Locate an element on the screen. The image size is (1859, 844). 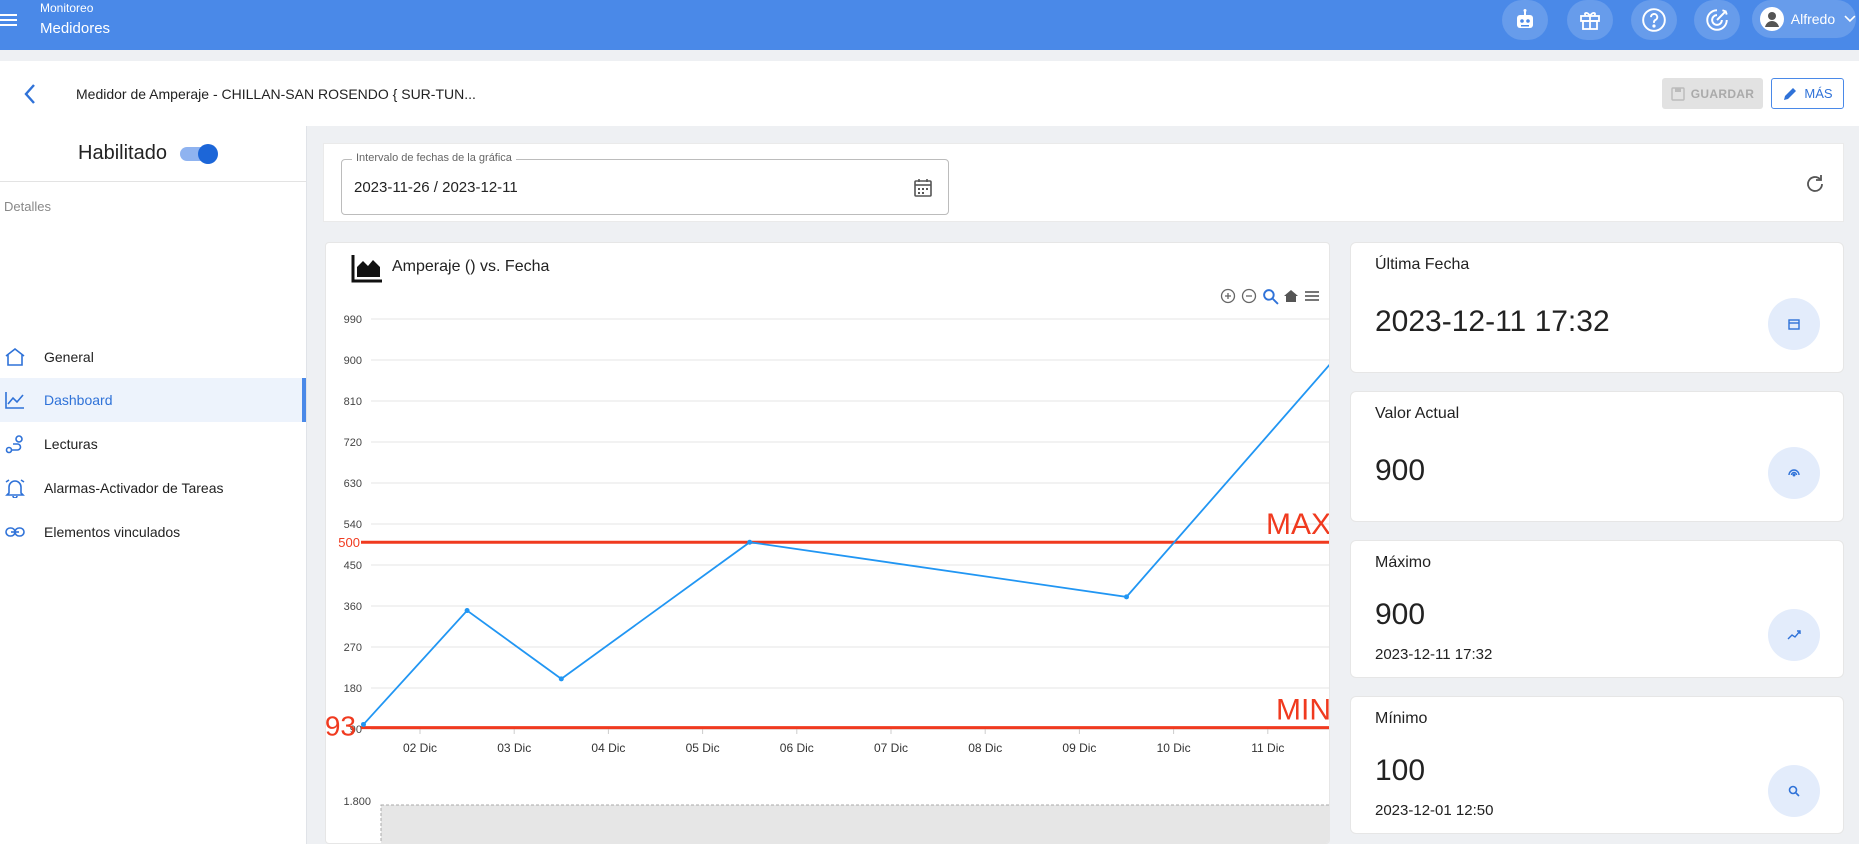
avatar is located at coordinates (1772, 19).